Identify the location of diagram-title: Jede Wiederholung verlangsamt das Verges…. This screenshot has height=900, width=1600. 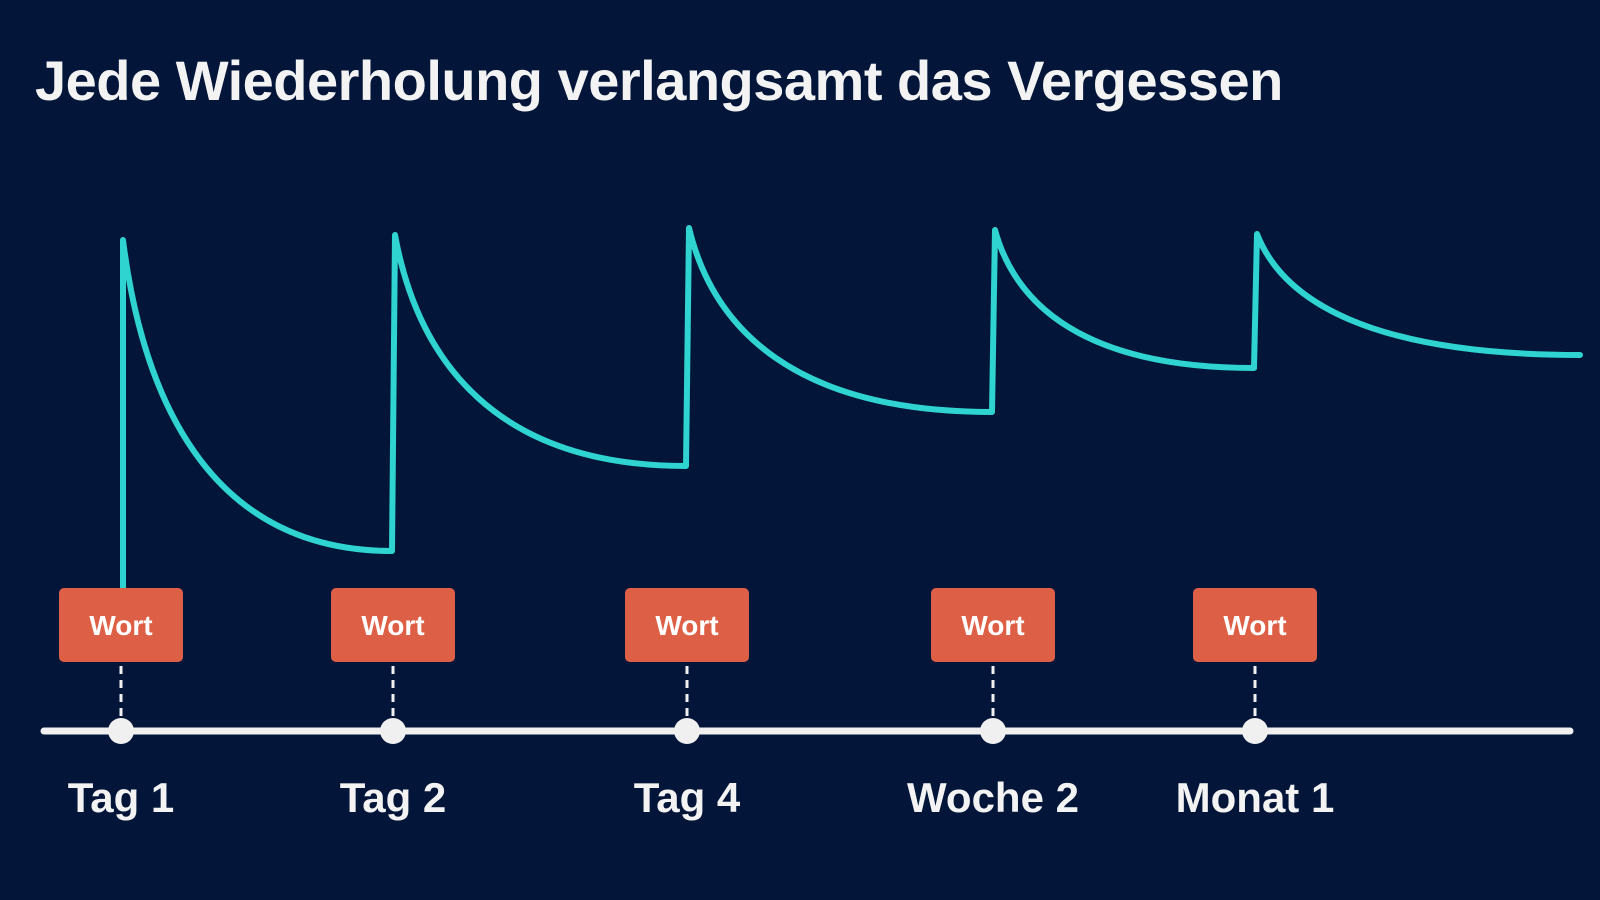
(659, 80).